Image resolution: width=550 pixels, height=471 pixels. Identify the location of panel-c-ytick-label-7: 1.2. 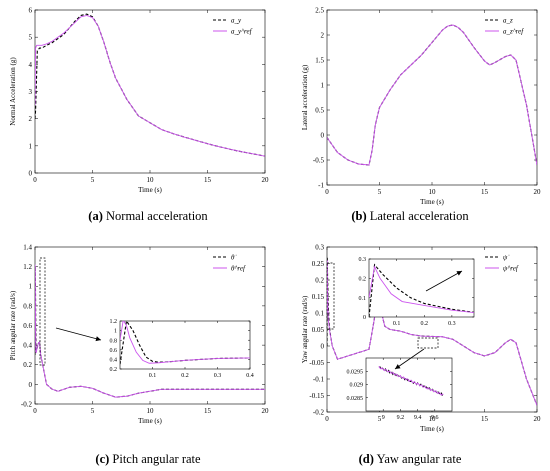
(27, 267).